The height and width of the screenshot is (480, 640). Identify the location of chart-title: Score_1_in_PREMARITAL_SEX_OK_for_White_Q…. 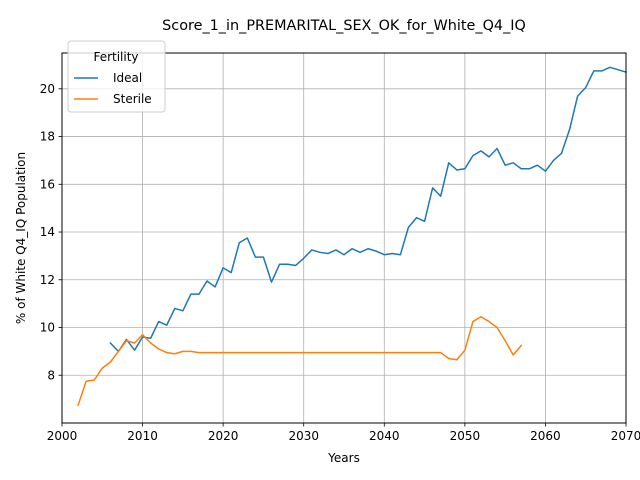
(344, 26).